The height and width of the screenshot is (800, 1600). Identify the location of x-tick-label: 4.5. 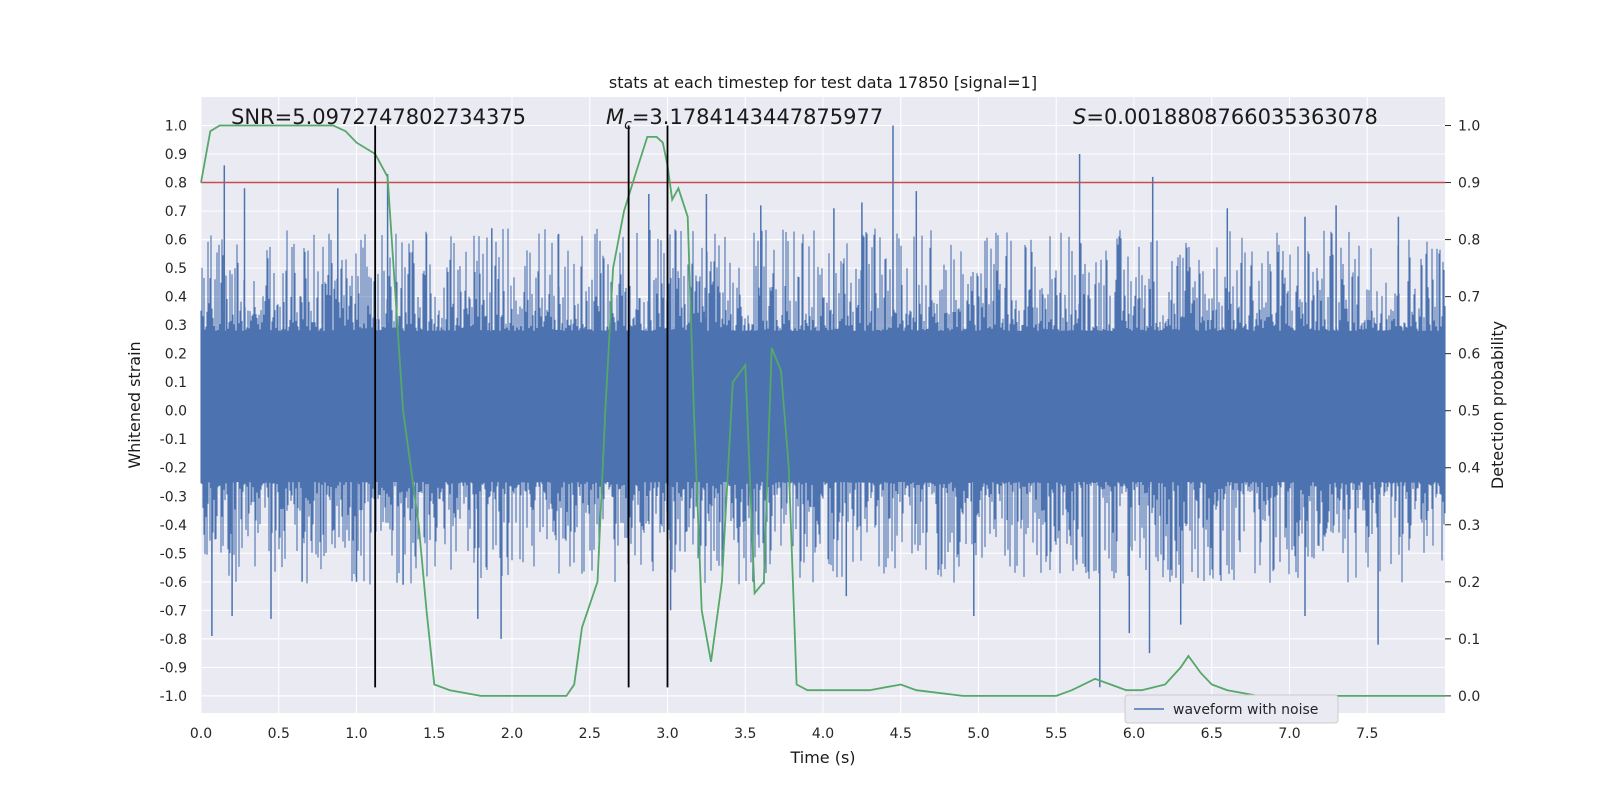
(901, 734).